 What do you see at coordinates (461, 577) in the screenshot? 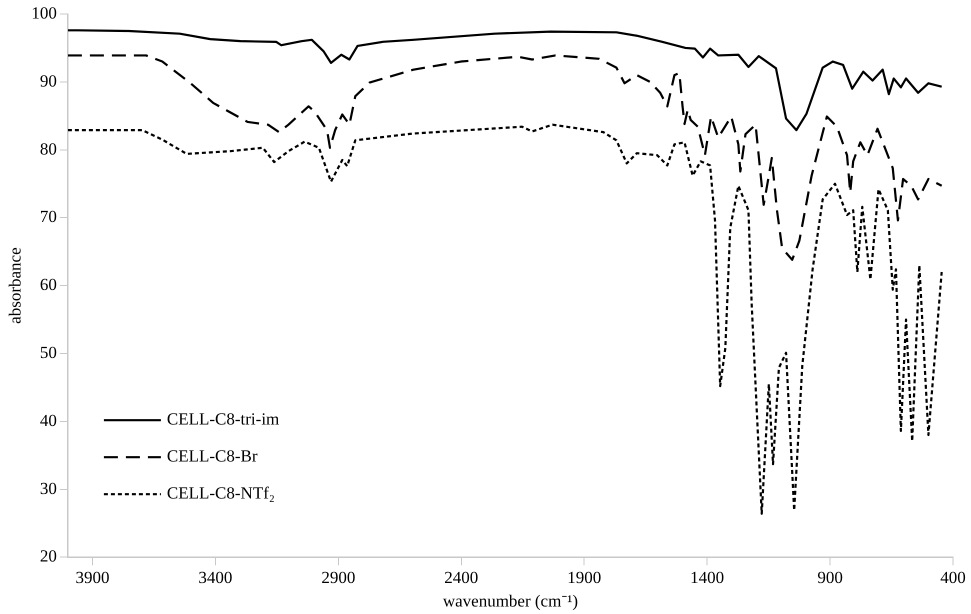
I see `x-tick-label: 2400` at bounding box center [461, 577].